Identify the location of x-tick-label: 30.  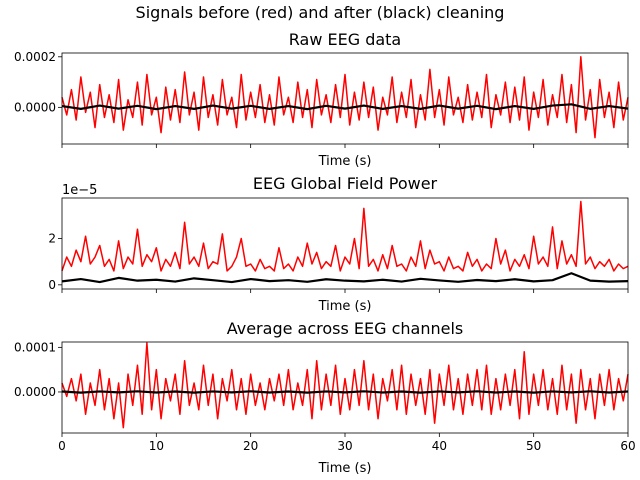
(344, 446).